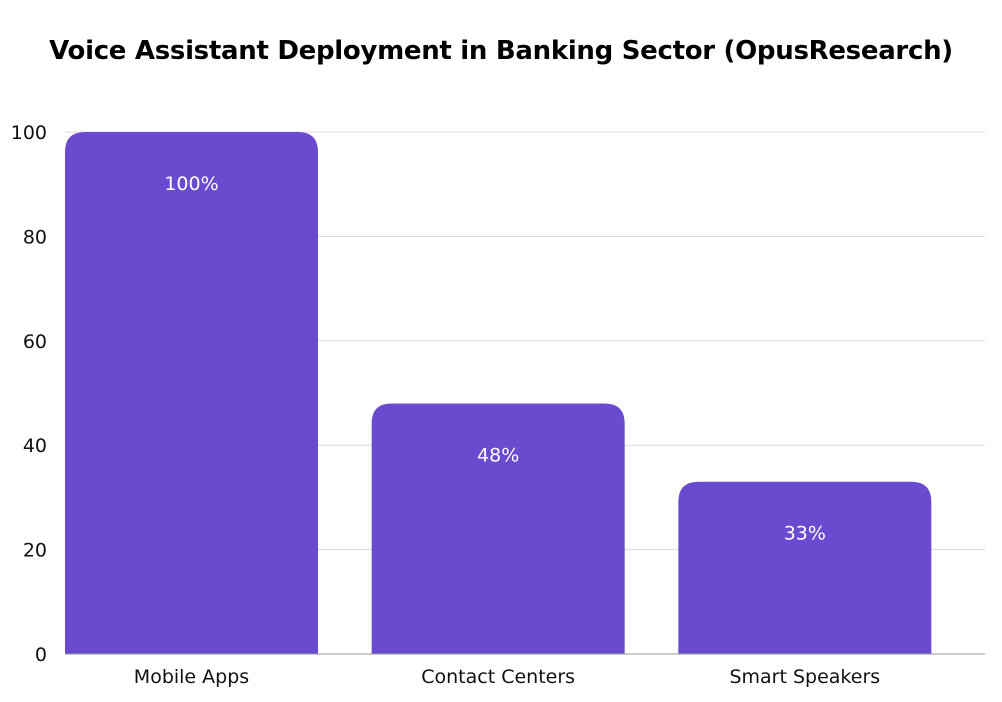  Describe the element at coordinates (29, 133) in the screenshot. I see `y-tick-label-100: 100` at that location.